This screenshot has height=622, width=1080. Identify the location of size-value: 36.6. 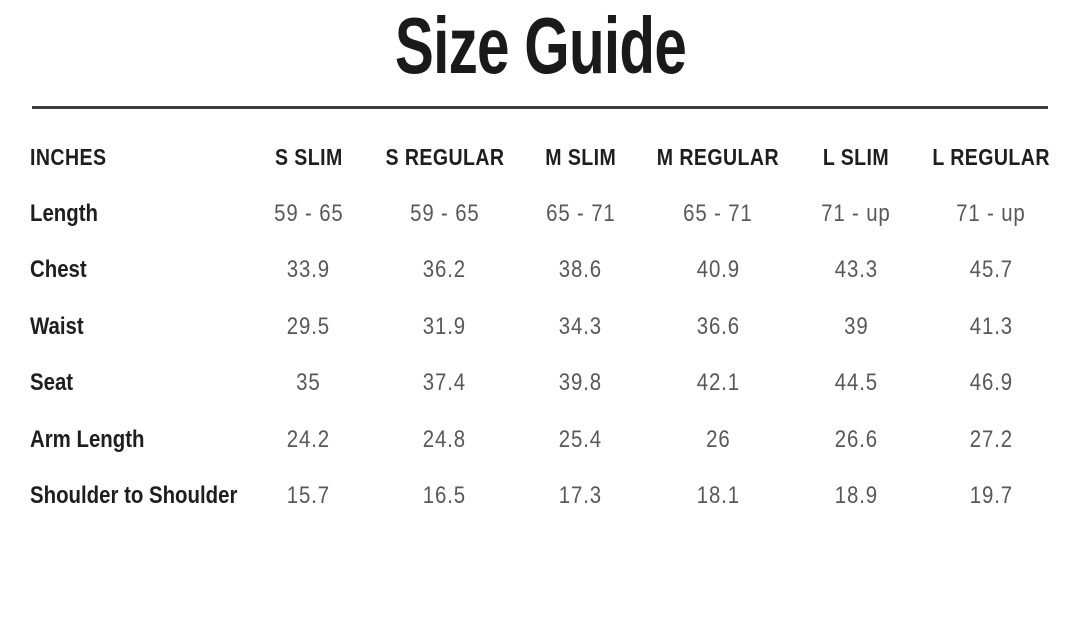
(718, 327).